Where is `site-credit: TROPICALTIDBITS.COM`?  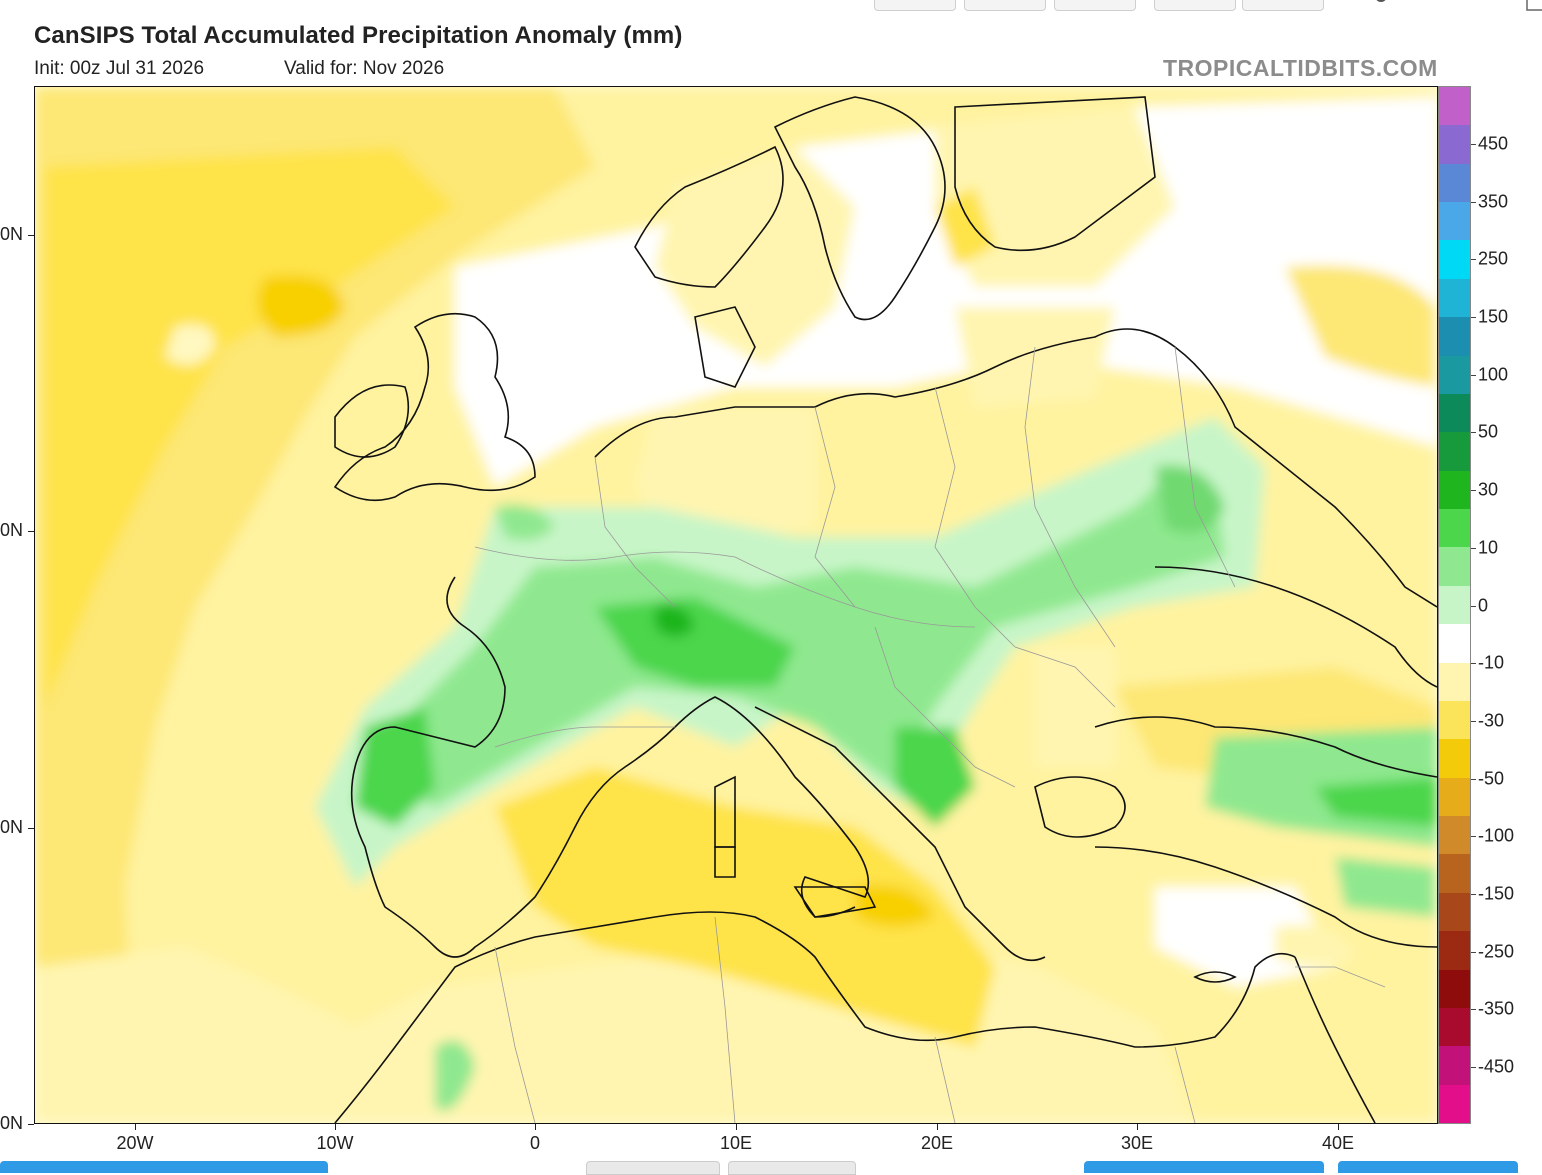
site-credit: TROPICALTIDBITS.COM is located at coordinates (1300, 68).